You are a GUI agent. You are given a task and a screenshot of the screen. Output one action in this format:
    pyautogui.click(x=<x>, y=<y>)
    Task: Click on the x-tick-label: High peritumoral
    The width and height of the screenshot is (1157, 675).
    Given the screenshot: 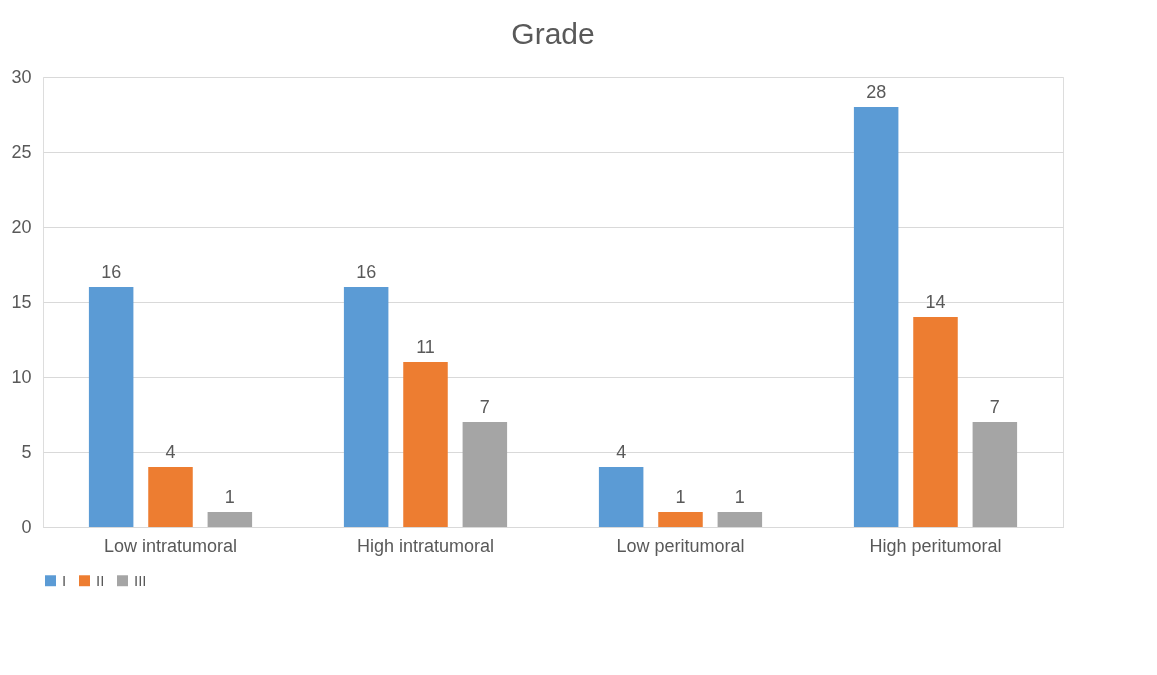 What is the action you would take?
    pyautogui.click(x=935, y=545)
    